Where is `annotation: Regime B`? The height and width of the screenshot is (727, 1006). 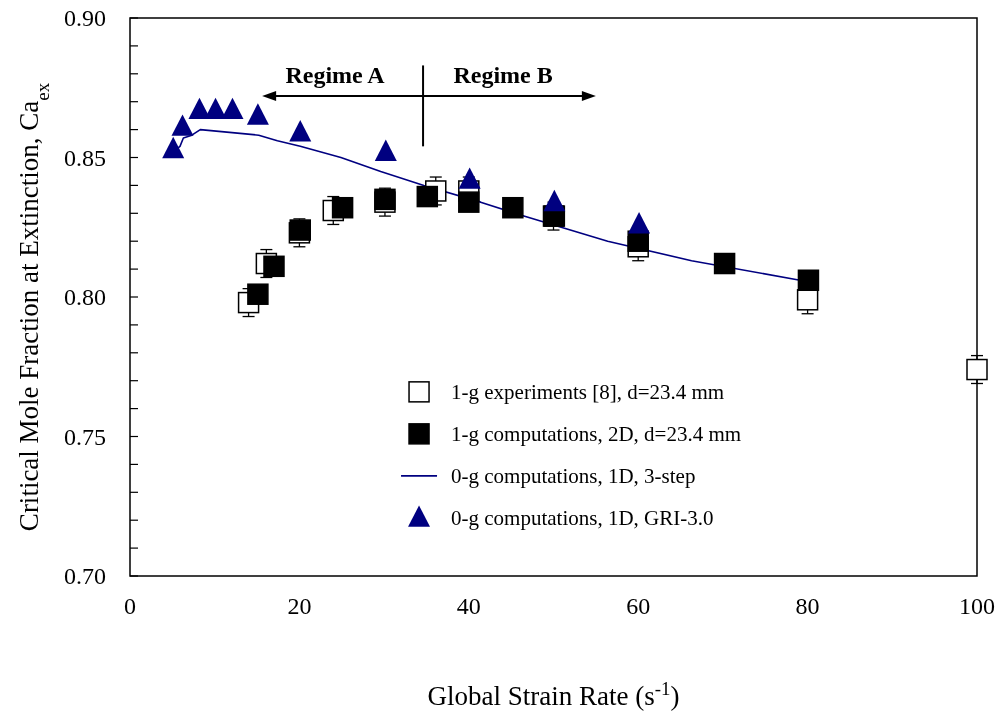 annotation: Regime B is located at coordinates (503, 75).